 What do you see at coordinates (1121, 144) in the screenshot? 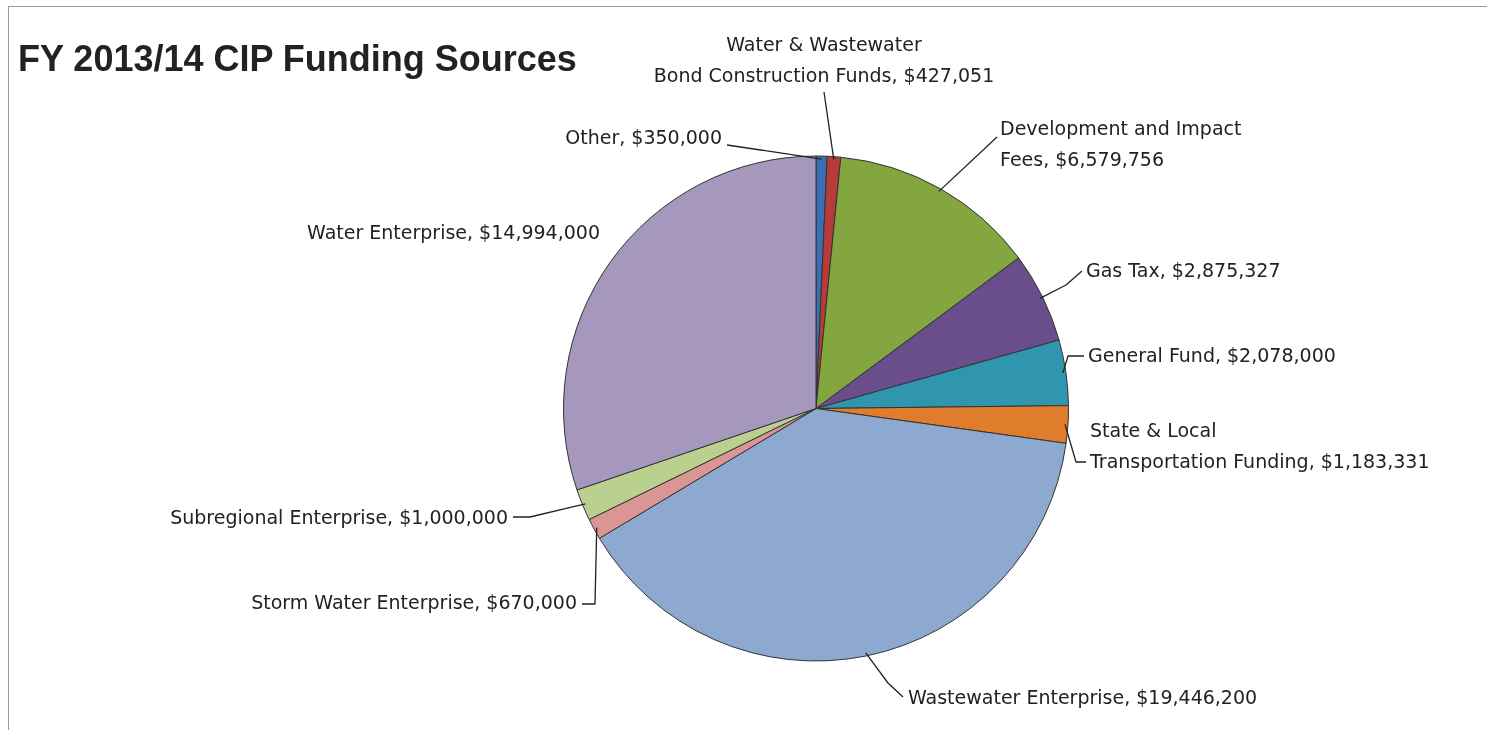
I see `slice-label: Development and Impact Fees, $6,579,756` at bounding box center [1121, 144].